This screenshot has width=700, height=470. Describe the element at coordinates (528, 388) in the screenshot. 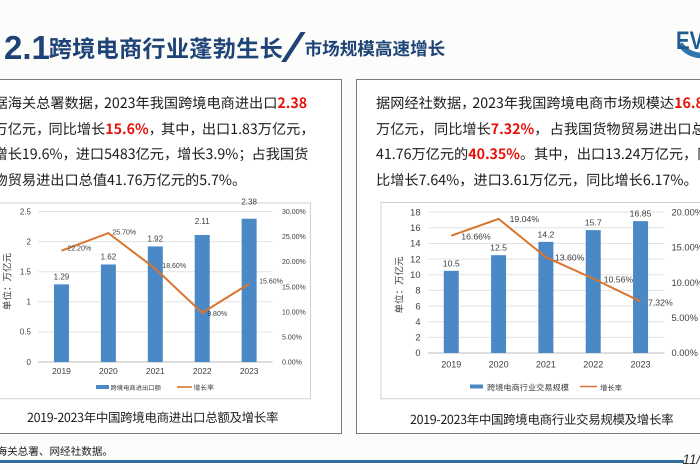

I see `svg-text: 跨境电商行业交易规模` at that location.